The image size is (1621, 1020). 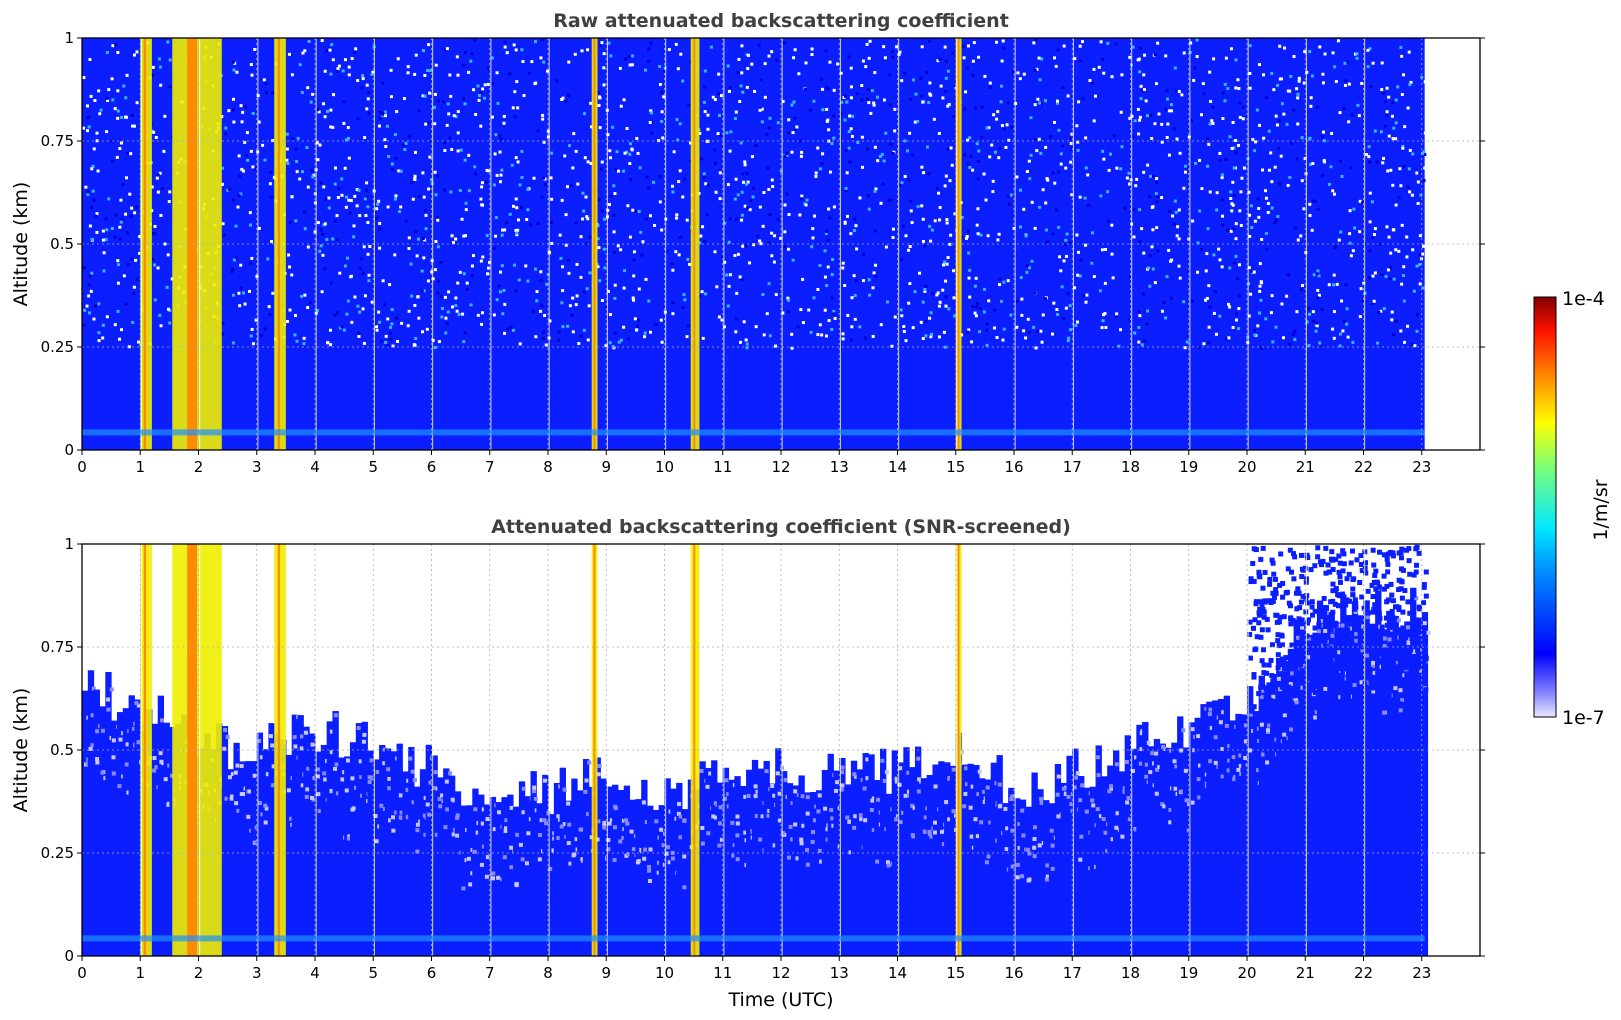 What do you see at coordinates (548, 467) in the screenshot?
I see `x-tick-label: 8` at bounding box center [548, 467].